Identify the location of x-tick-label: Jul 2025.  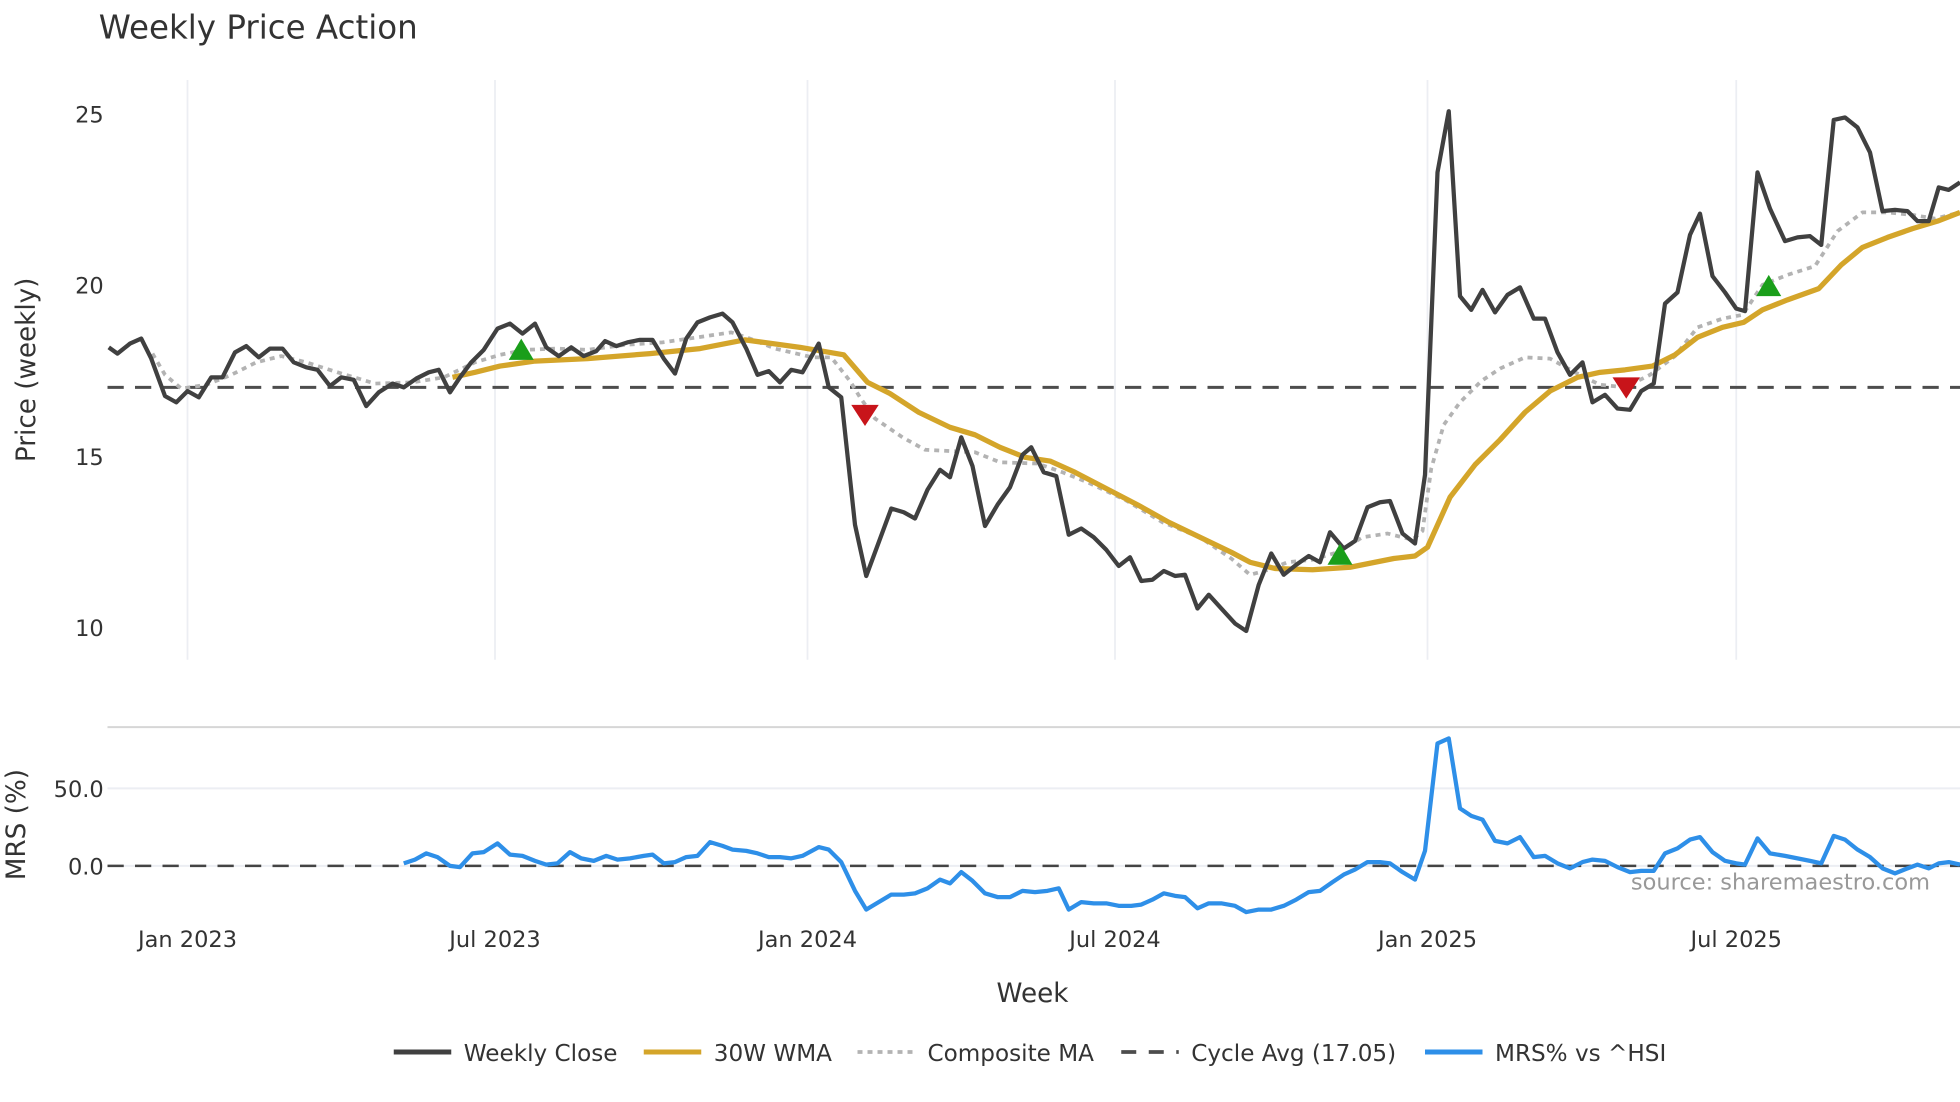
(1735, 940).